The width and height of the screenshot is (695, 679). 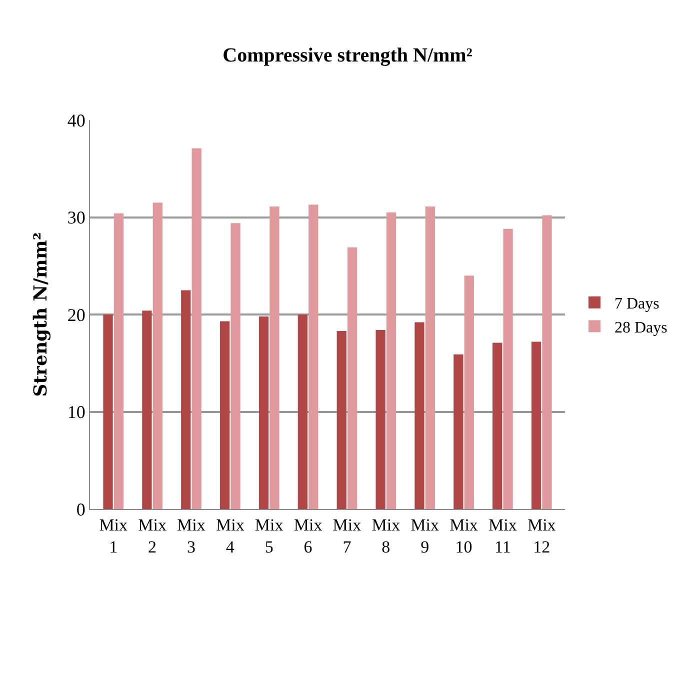 What do you see at coordinates (76, 314) in the screenshot?
I see `y-tick-label: 20` at bounding box center [76, 314].